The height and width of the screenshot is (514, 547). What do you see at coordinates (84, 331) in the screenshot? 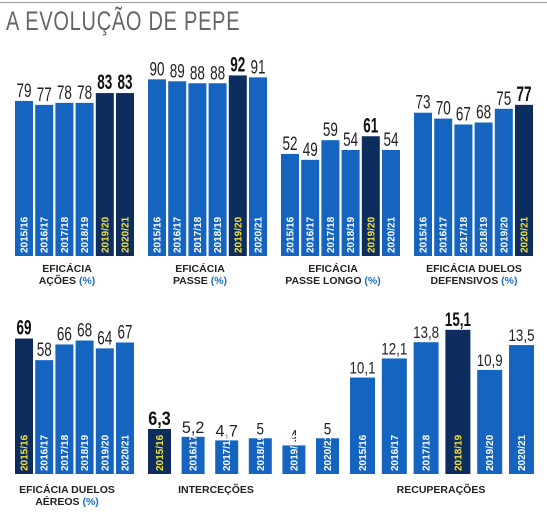
I see `data-label: 68` at bounding box center [84, 331].